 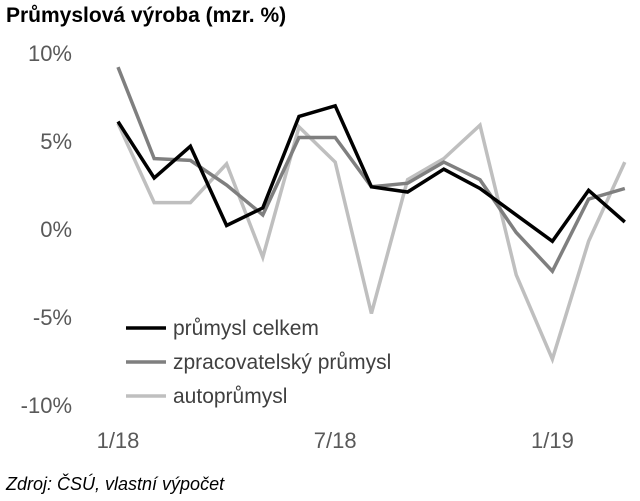 What do you see at coordinates (56, 141) in the screenshot?
I see `y-tick-label: 5%` at bounding box center [56, 141].